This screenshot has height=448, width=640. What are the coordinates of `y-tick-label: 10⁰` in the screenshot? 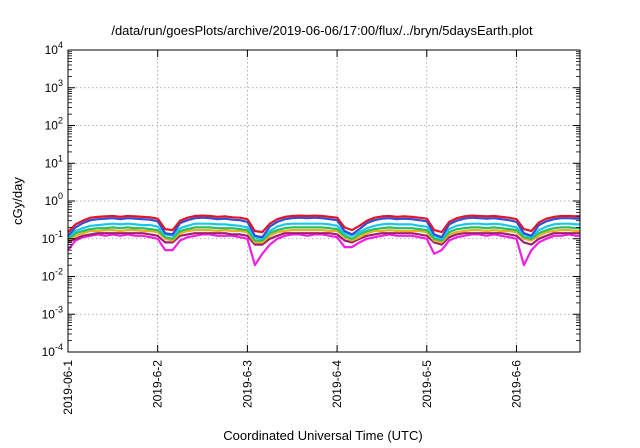 It's located at (54, 199).